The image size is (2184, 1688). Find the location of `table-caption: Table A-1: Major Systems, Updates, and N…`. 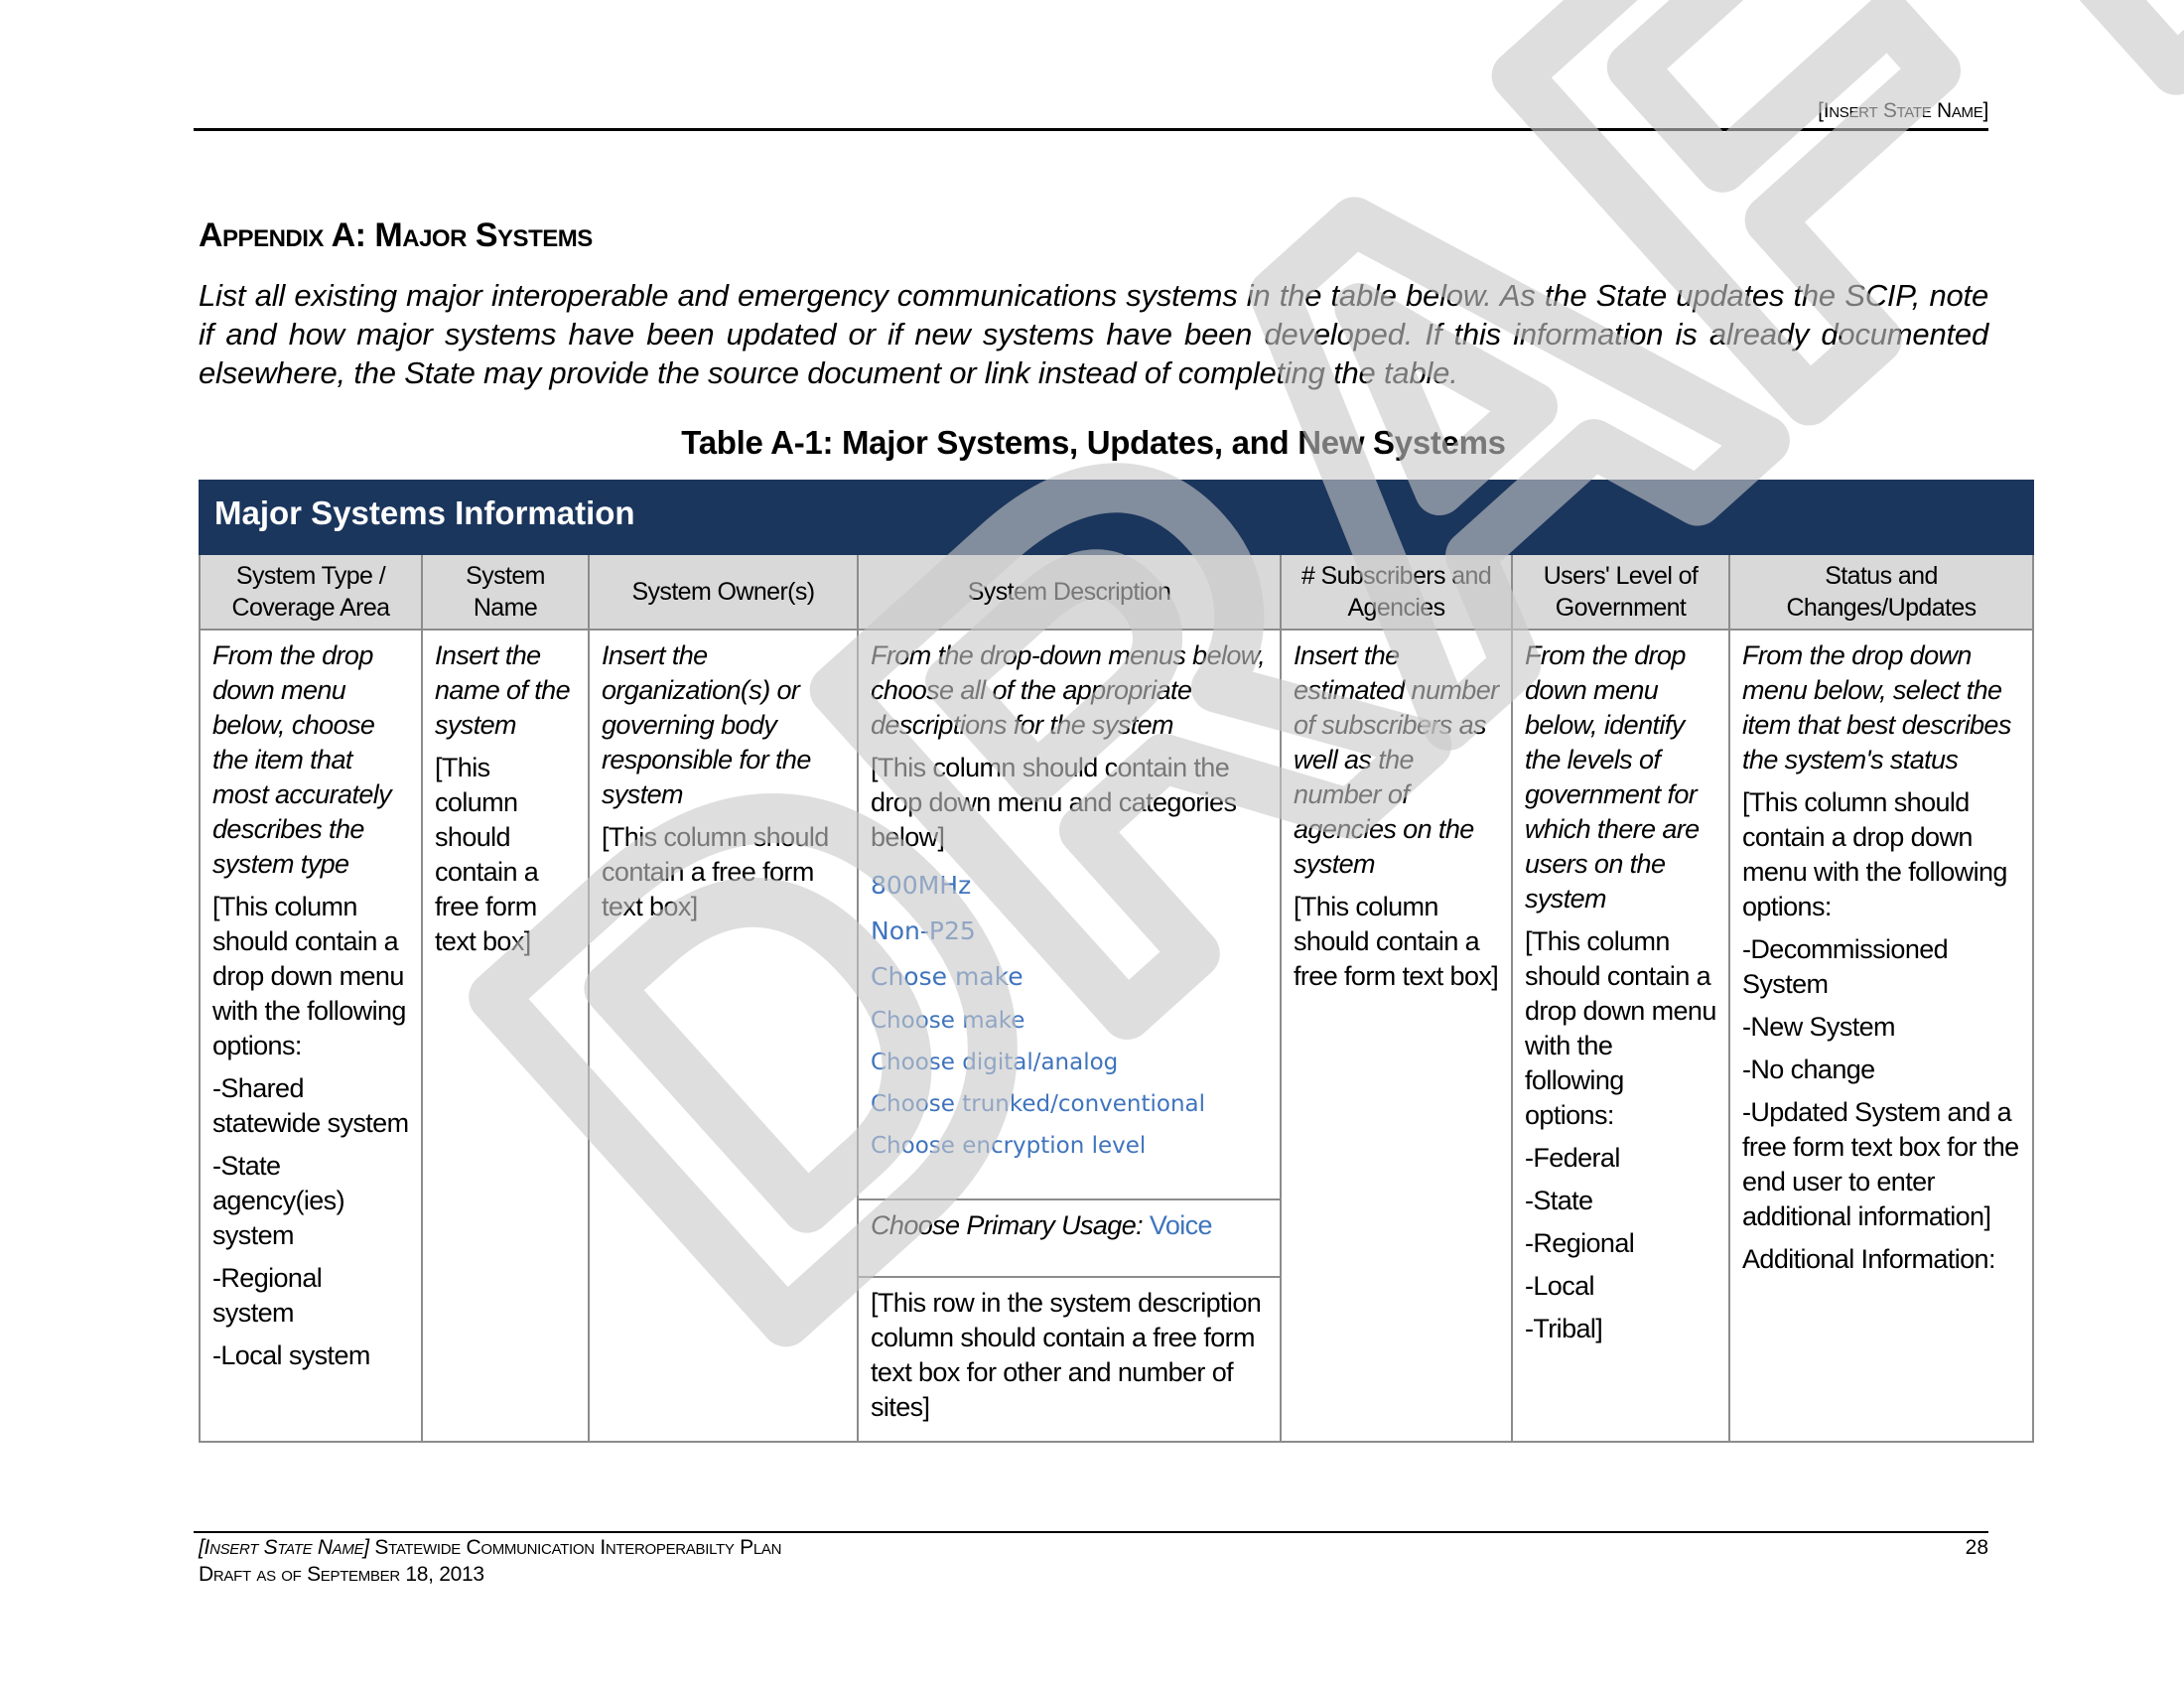

table-caption: Table A-1: Major Systems, Updates, and N… is located at coordinates (1093, 442).